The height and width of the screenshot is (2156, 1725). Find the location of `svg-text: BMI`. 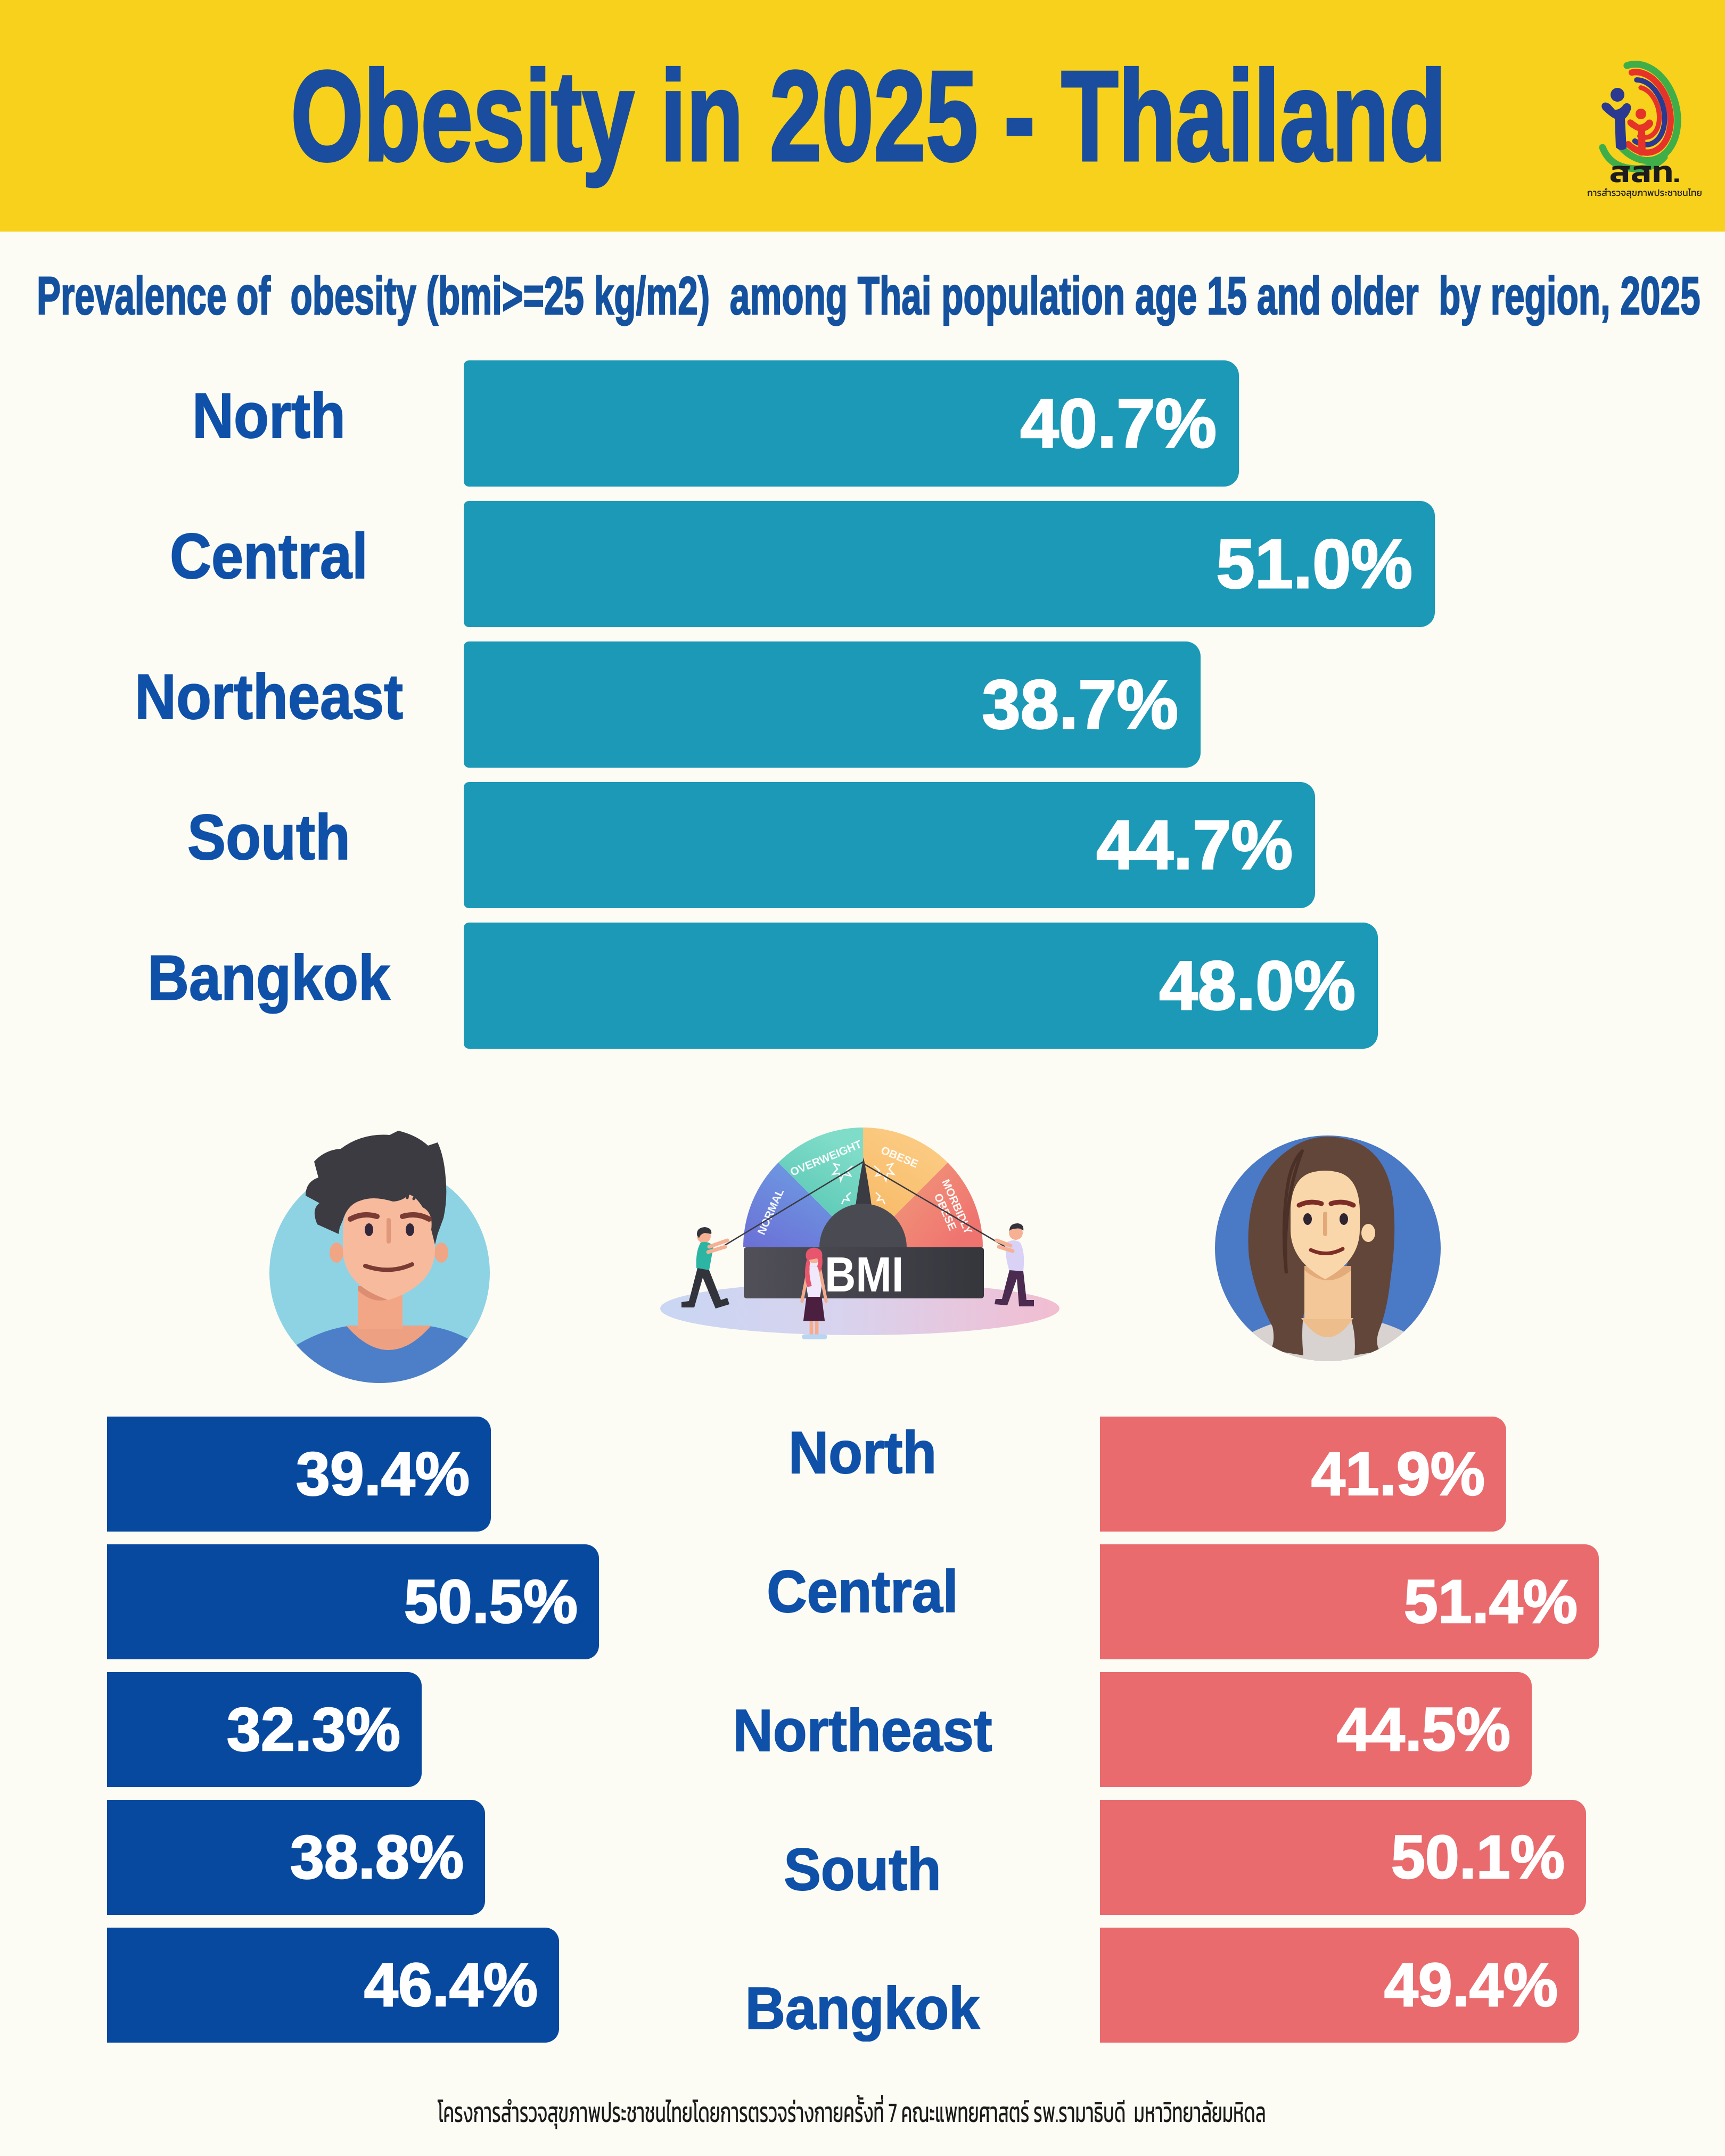

svg-text: BMI is located at coordinates (864, 1274).